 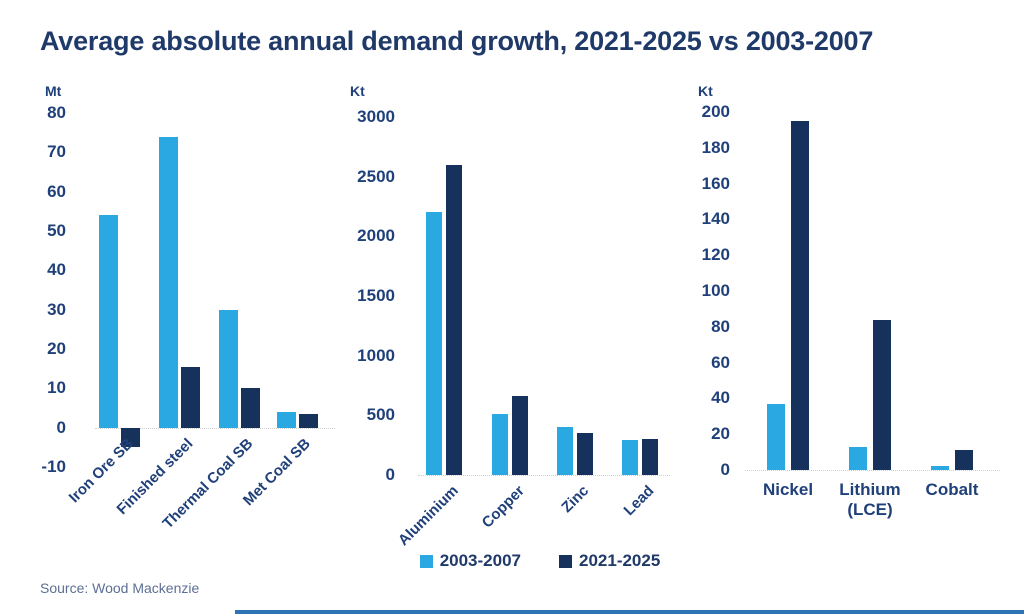 I want to click on bar-2021-2025-thermal-coal-sb, so click(x=250, y=408).